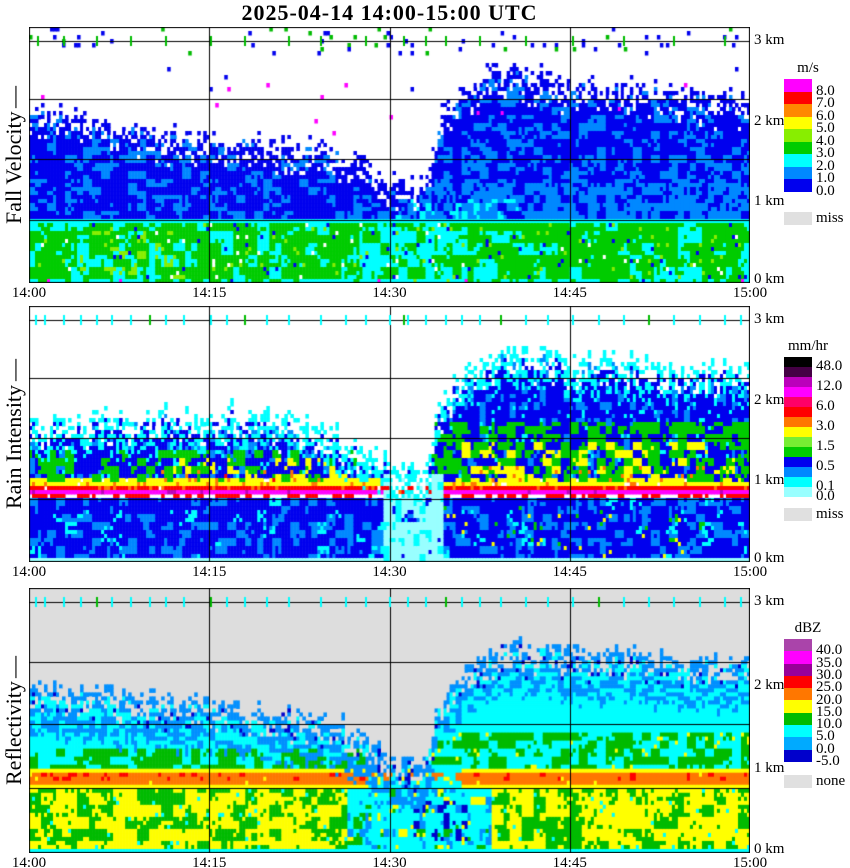 The height and width of the screenshot is (868, 850). What do you see at coordinates (825, 90) in the screenshot?
I see `colorbar-tick-label: 8.0` at bounding box center [825, 90].